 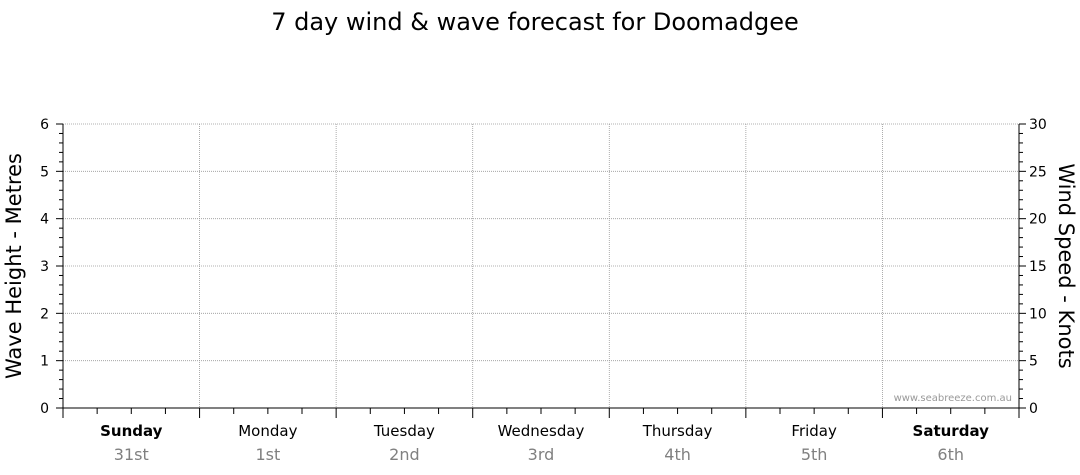 What do you see at coordinates (814, 454) in the screenshot?
I see `day-date-label: 5th` at bounding box center [814, 454].